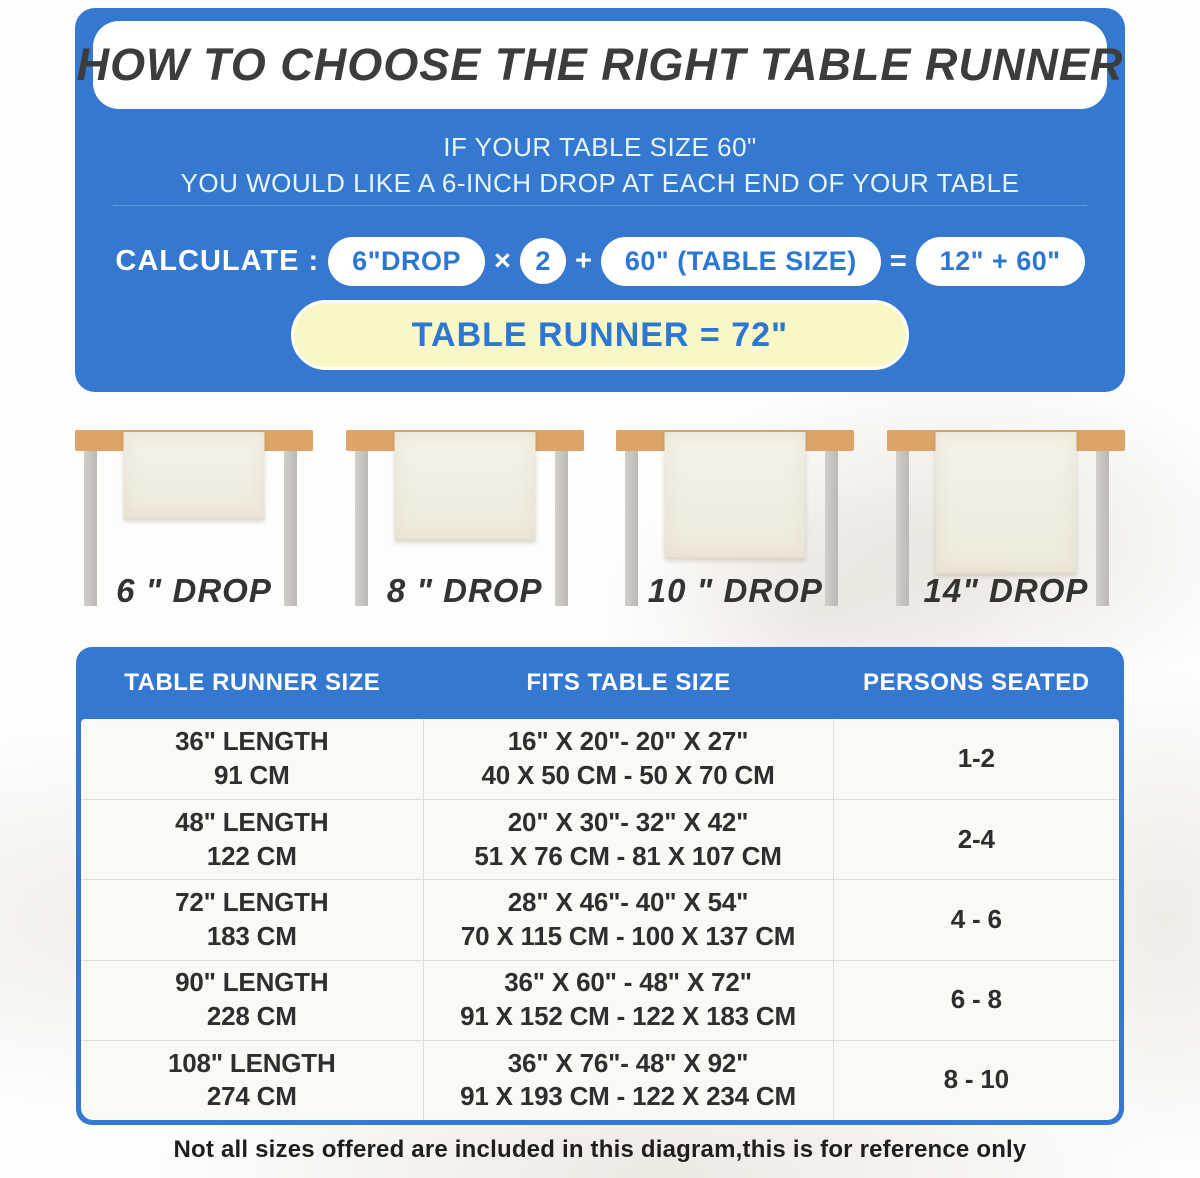  I want to click on result-pill: TABLE RUNNER = 72", so click(600, 335).